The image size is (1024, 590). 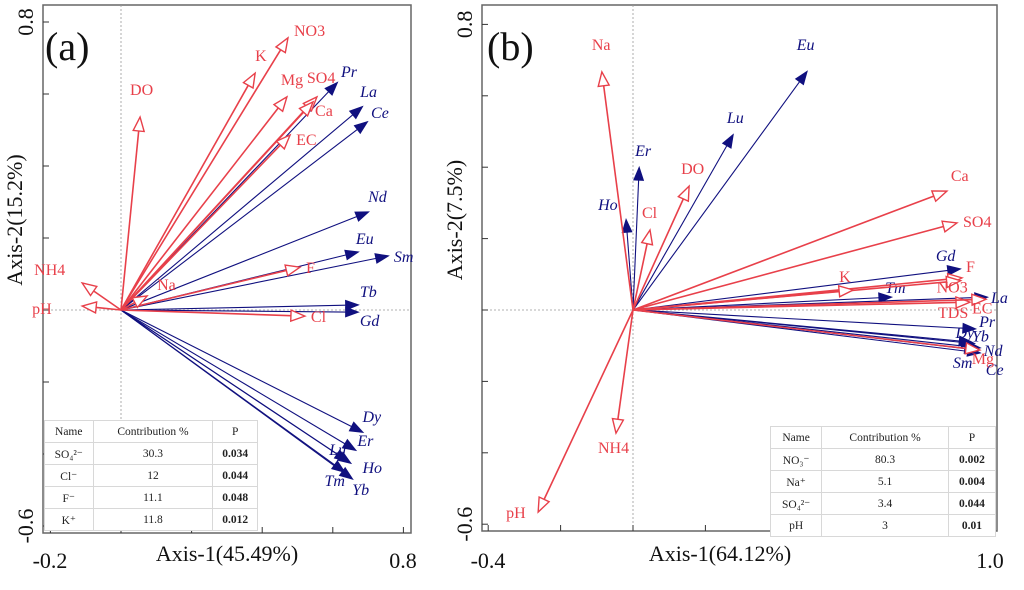 I want to click on ree-vector-Nd, so click(x=239, y=263).